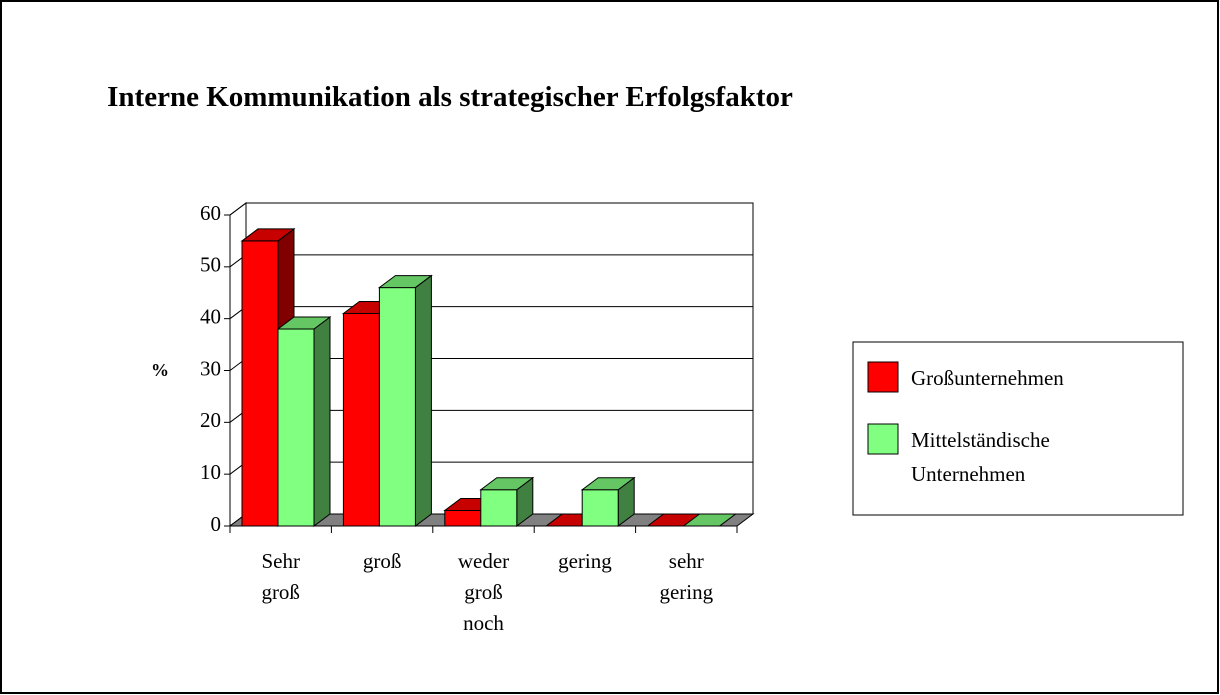 This screenshot has height=695, width=1220. What do you see at coordinates (382, 561) in the screenshot?
I see `x-tick-label: groß` at bounding box center [382, 561].